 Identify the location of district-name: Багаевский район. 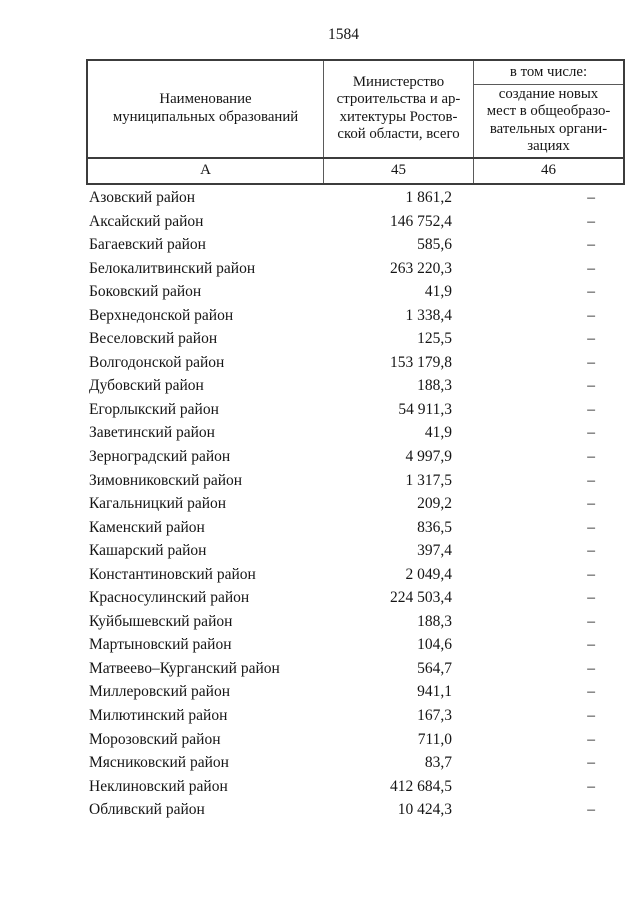
(147, 245).